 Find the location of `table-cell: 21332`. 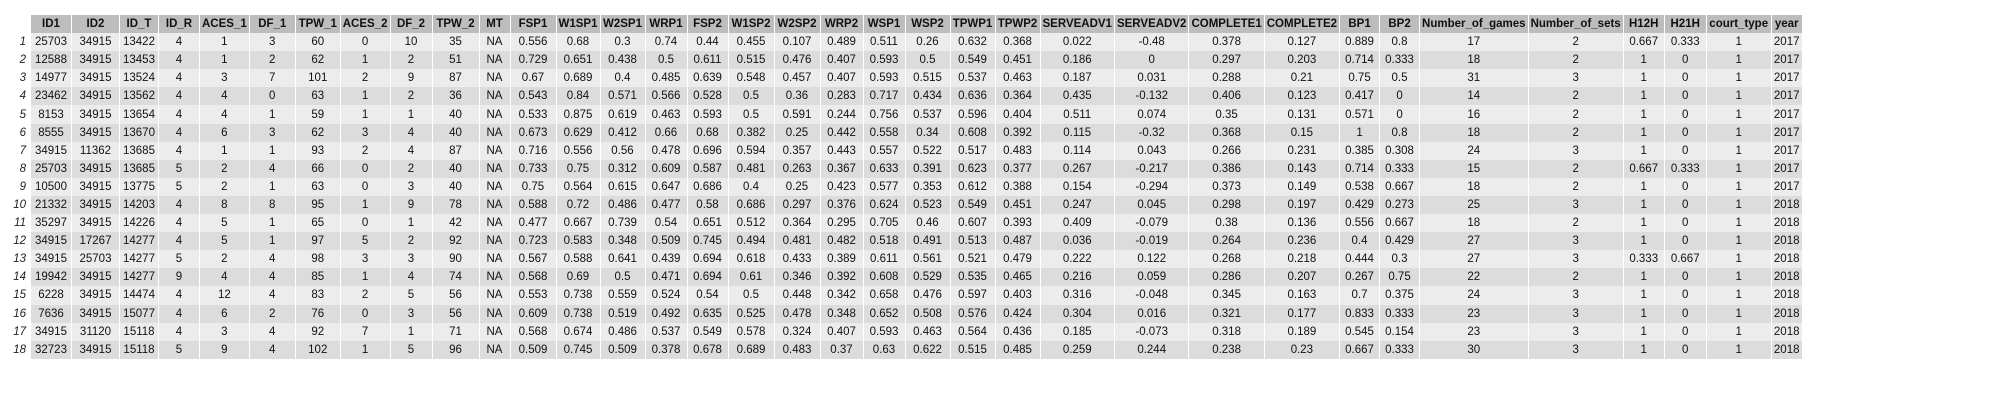

table-cell: 21332 is located at coordinates (51, 205).